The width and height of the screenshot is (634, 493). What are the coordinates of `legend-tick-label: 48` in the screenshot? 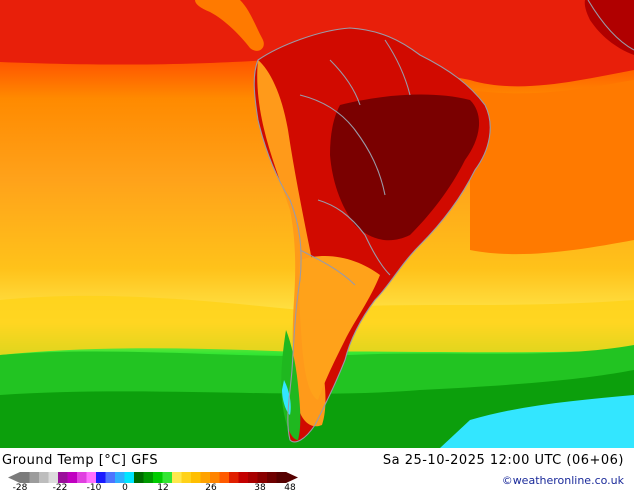 It's located at (290, 488).